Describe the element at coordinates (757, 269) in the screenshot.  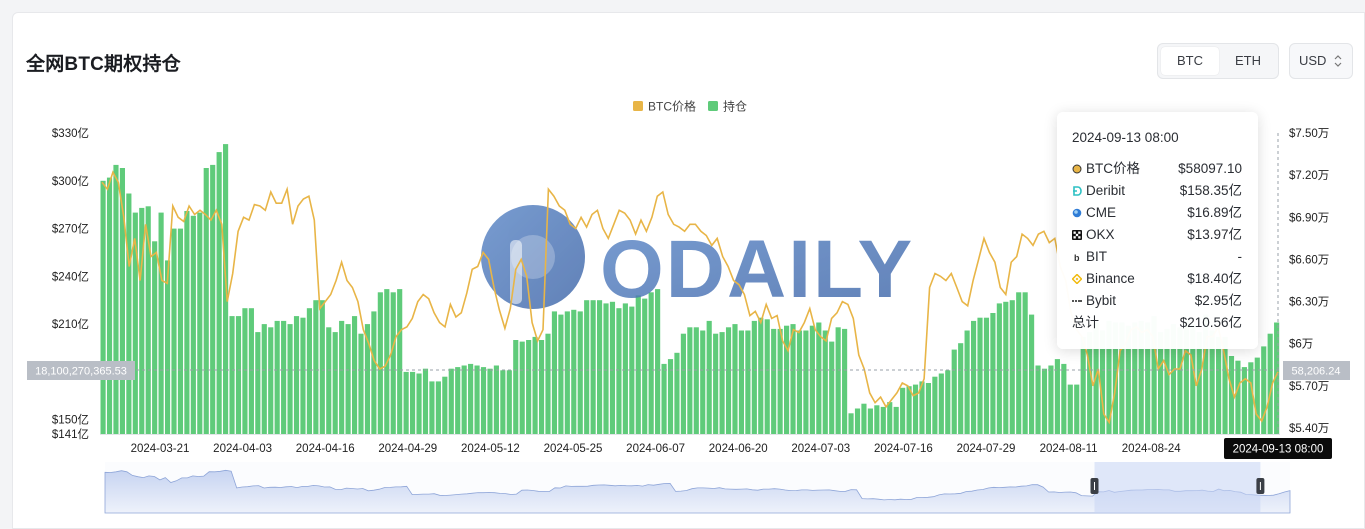
I see `svg-text: ODAILY` at that location.